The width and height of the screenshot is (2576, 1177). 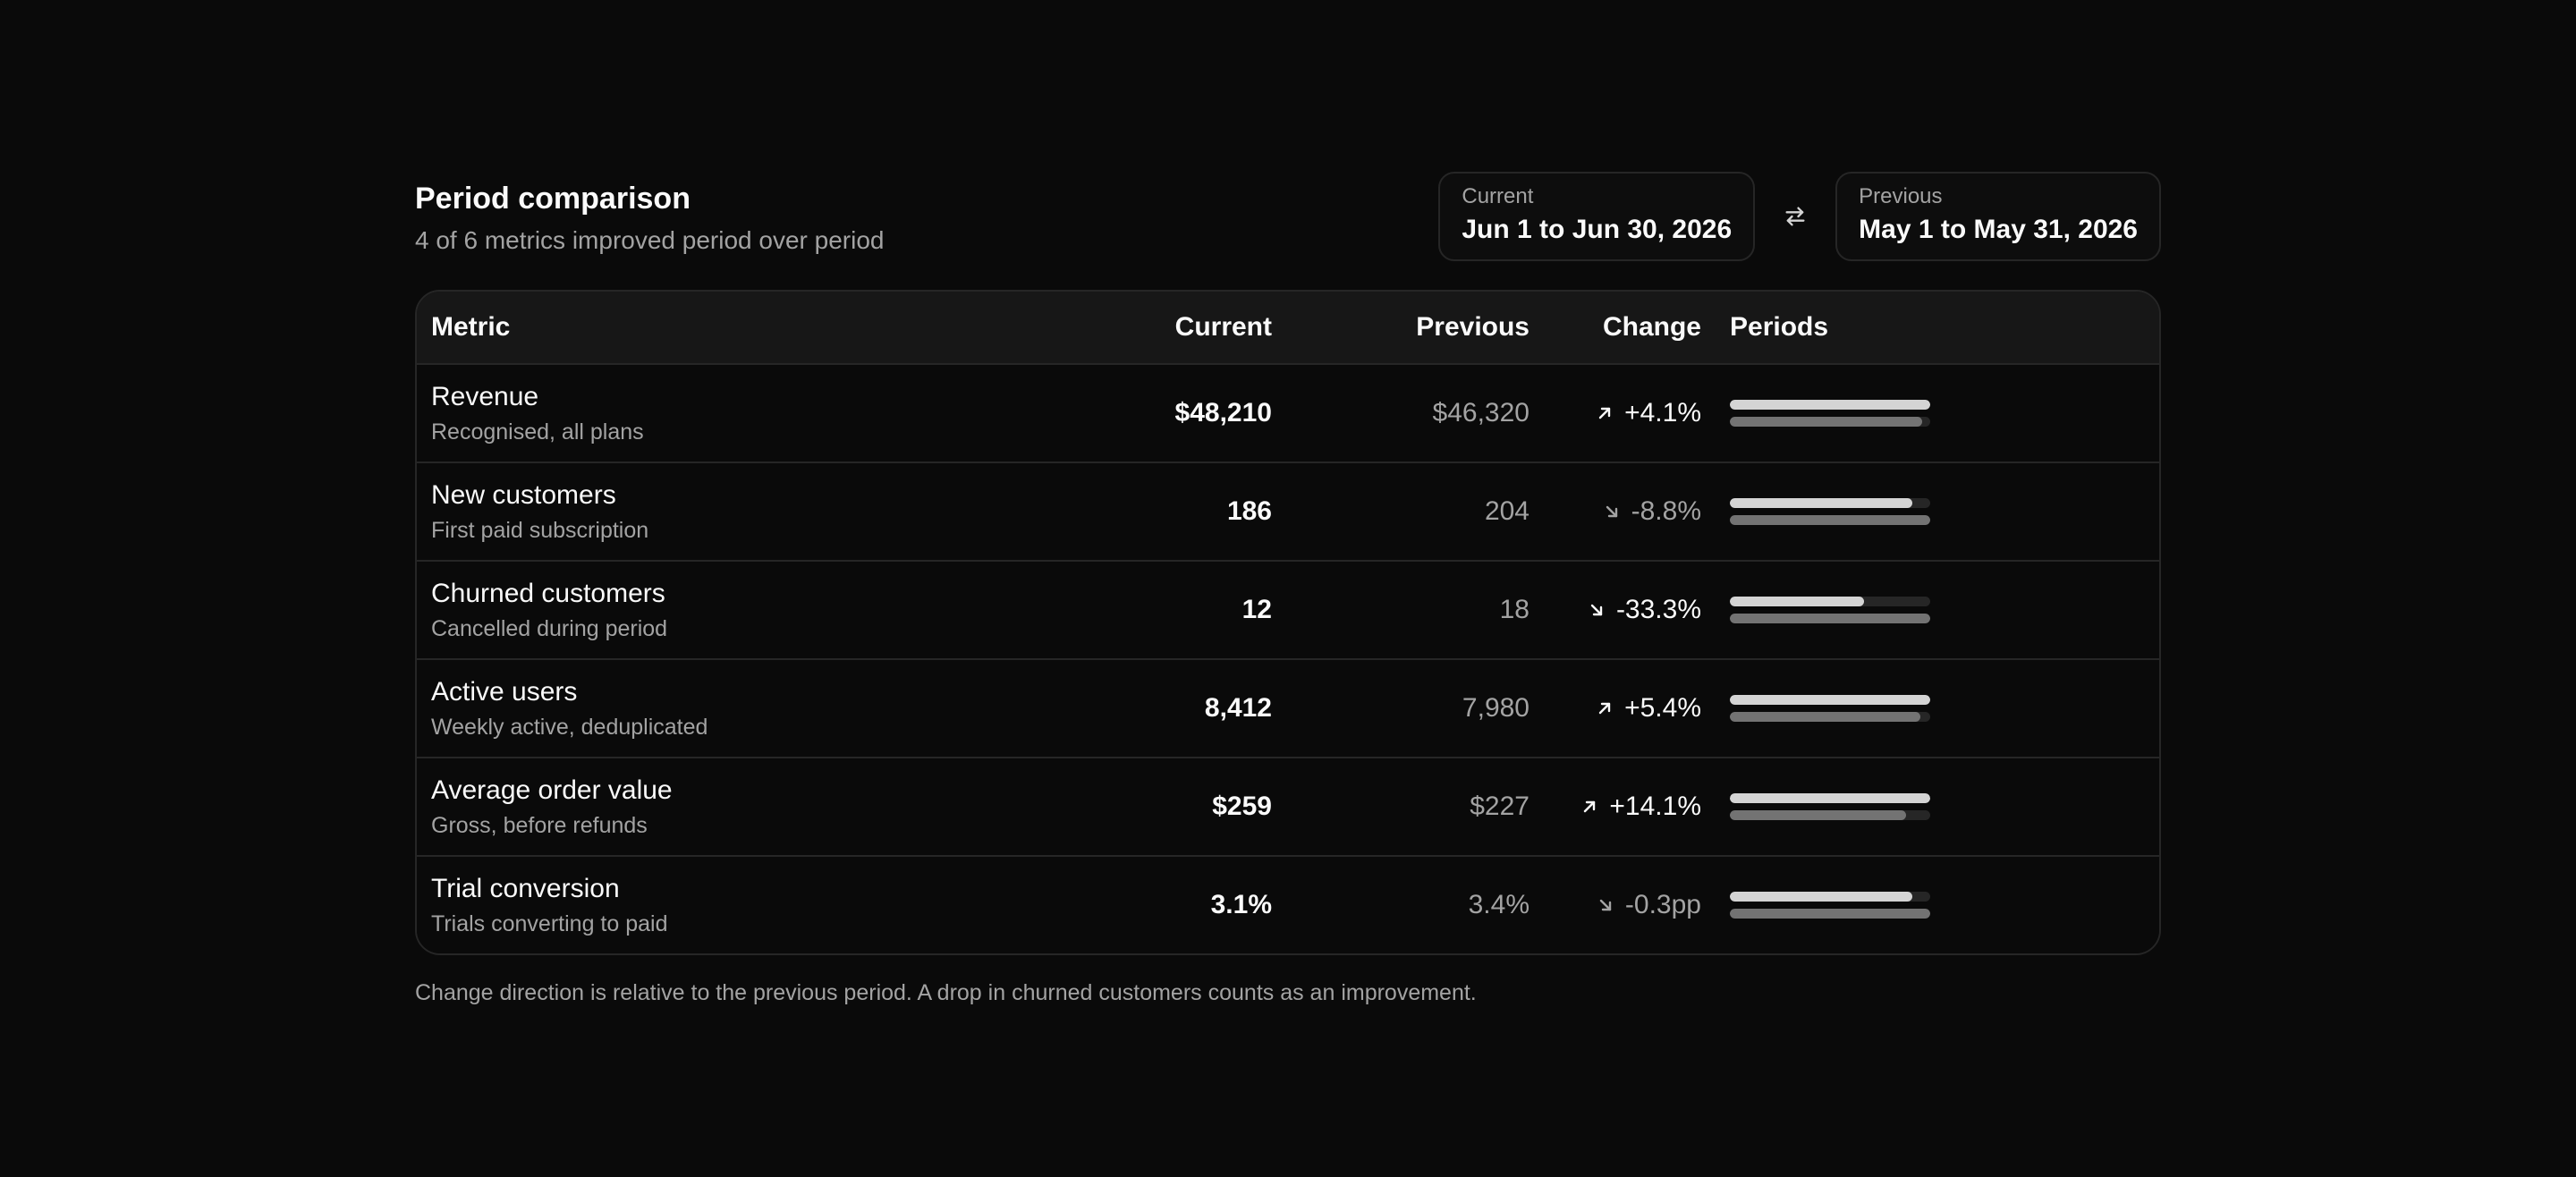 What do you see at coordinates (549, 924) in the screenshot?
I see `metric-description: Trials converting to paid` at bounding box center [549, 924].